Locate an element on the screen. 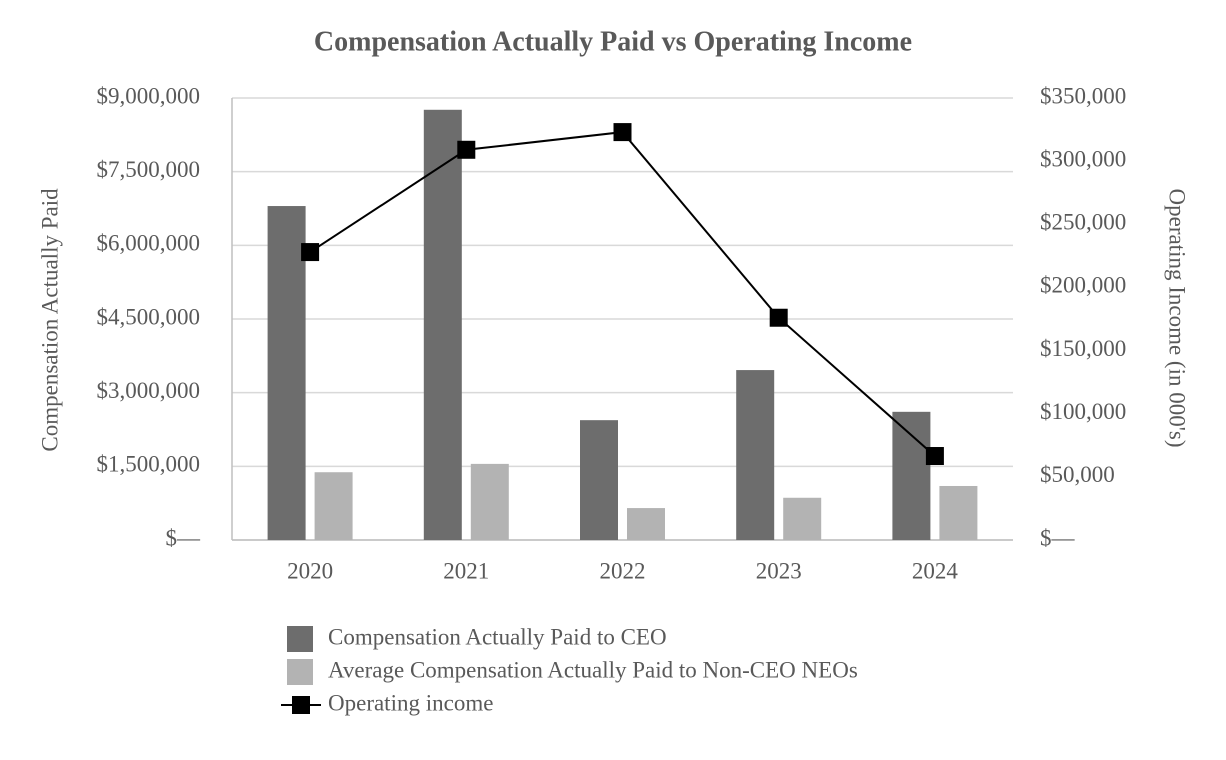 This screenshot has width=1226, height=760. legend-label: Operating income is located at coordinates (410, 702).